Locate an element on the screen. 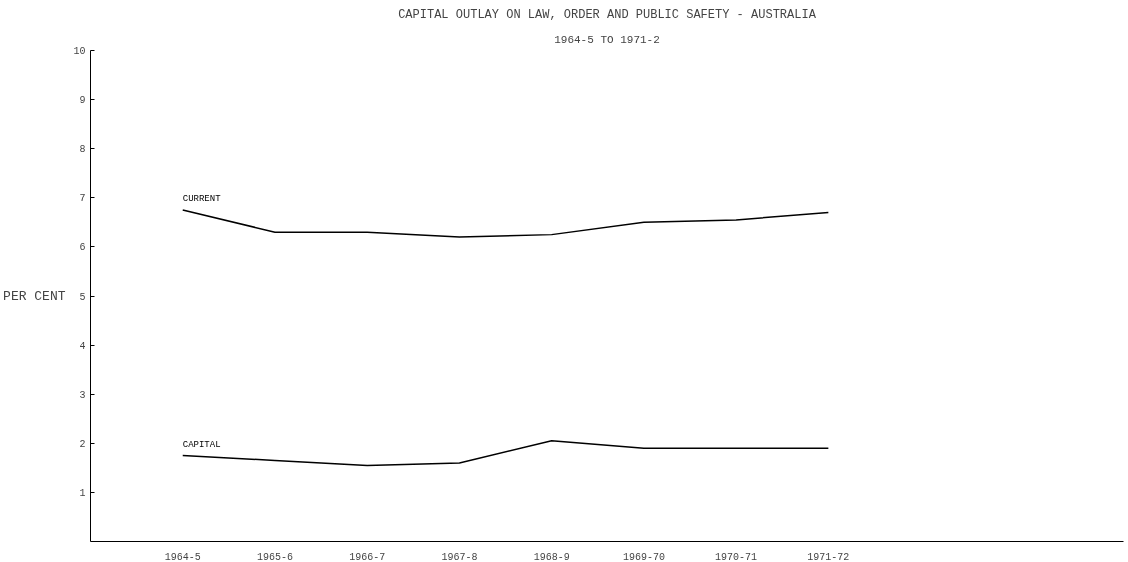 The height and width of the screenshot is (562, 1128). x-tick-label: 1964-5 is located at coordinates (182, 556).